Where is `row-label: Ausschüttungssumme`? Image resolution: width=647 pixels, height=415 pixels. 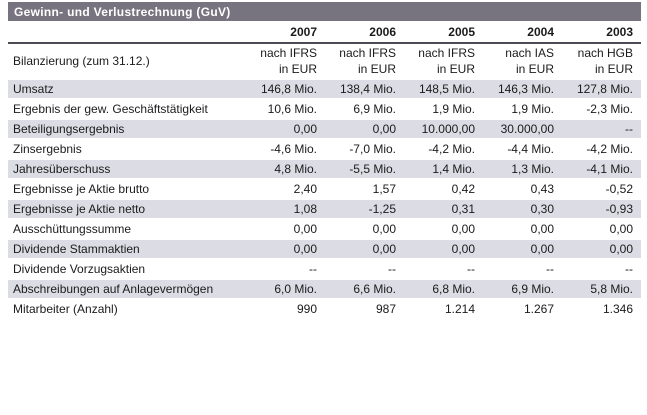 row-label: Ausschüttungssumme is located at coordinates (127, 229).